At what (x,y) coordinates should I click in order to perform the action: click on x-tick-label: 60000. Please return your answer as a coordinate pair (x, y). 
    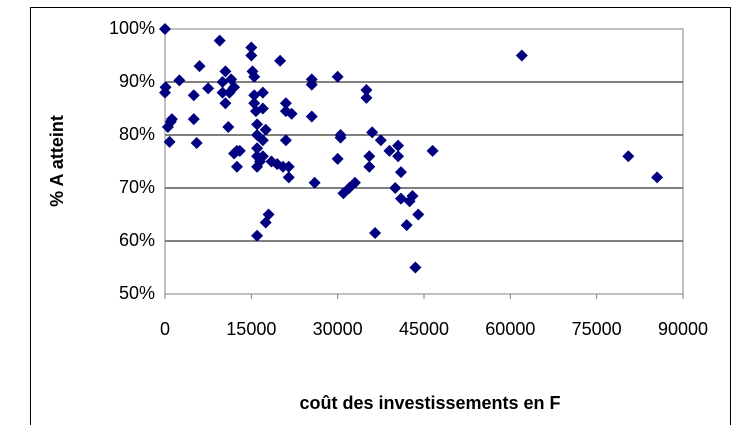
    Looking at the image, I should click on (510, 329).